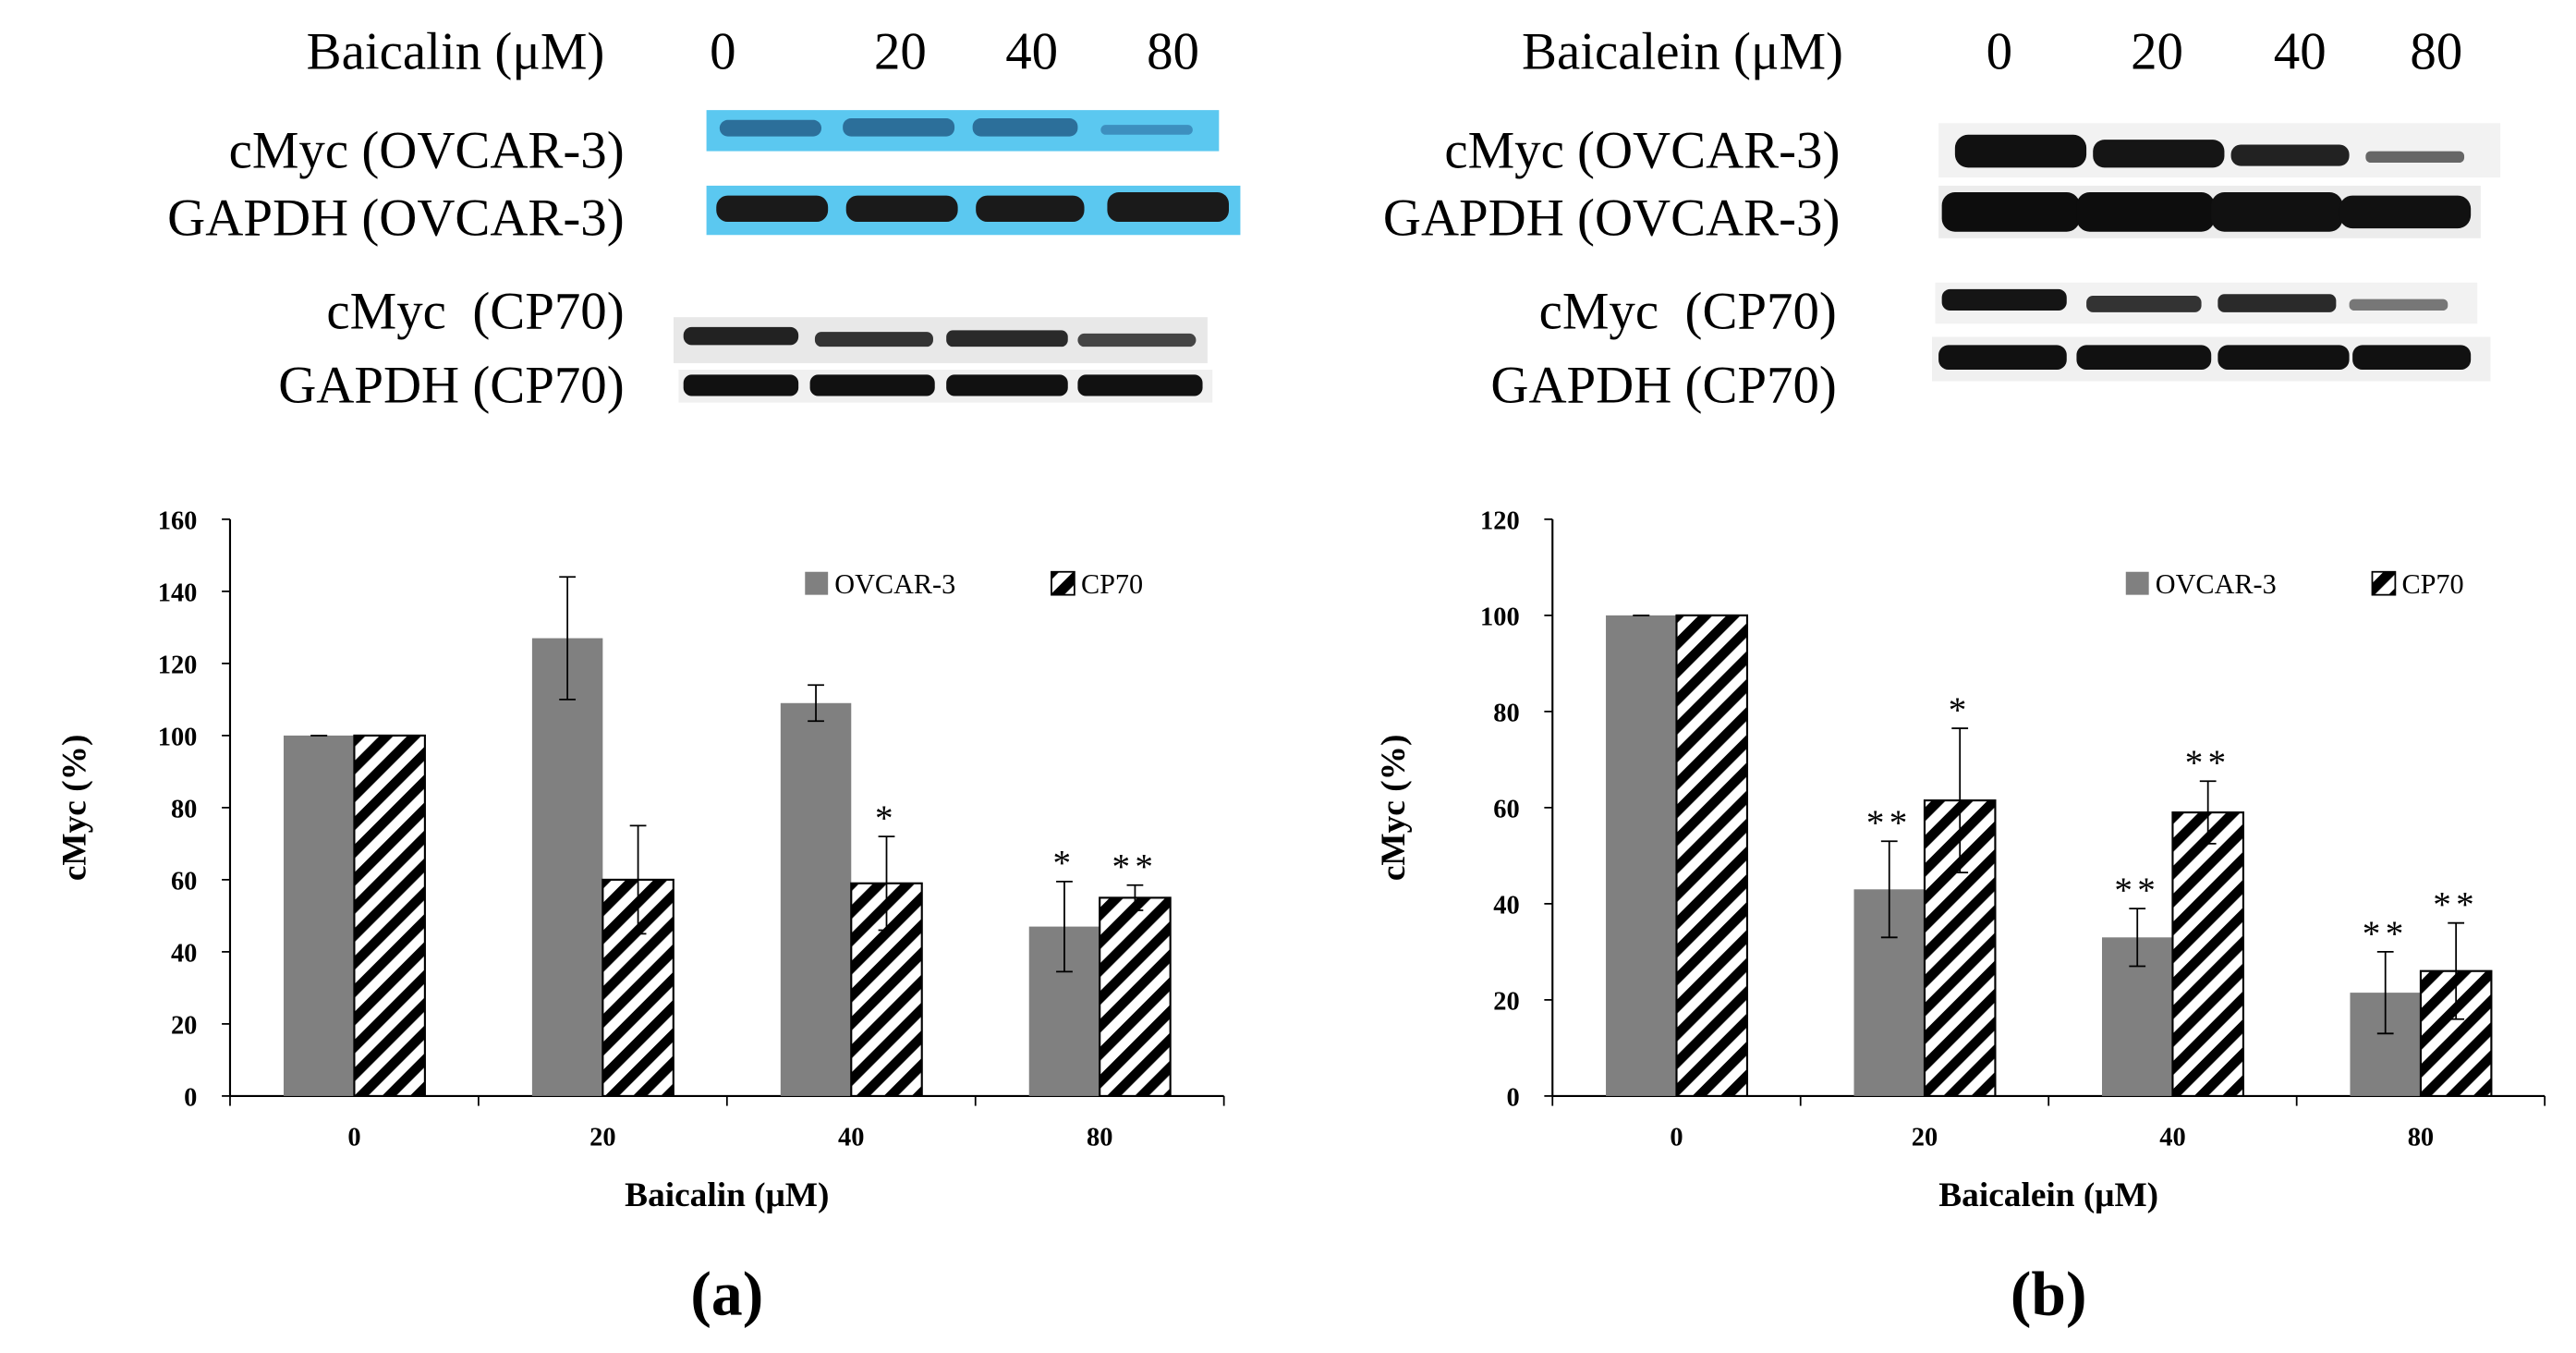 The width and height of the screenshot is (2576, 1353). I want to click on y-tick-label: 140, so click(178, 593).